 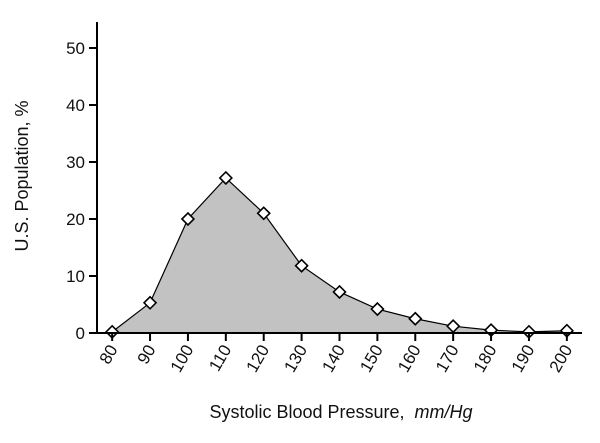 What do you see at coordinates (75, 162) in the screenshot?
I see `y-tick-label-30: 30` at bounding box center [75, 162].